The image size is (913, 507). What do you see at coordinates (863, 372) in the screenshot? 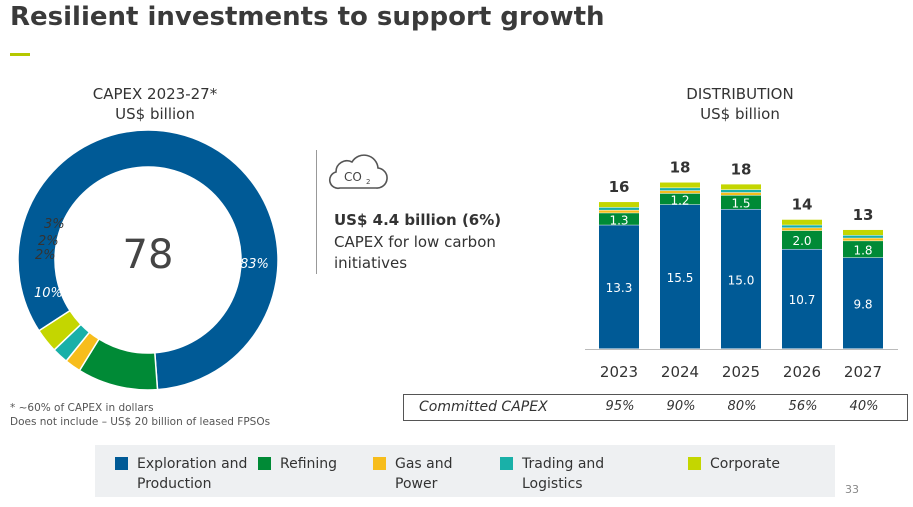
I see `x-tick-label: 2027` at bounding box center [863, 372].